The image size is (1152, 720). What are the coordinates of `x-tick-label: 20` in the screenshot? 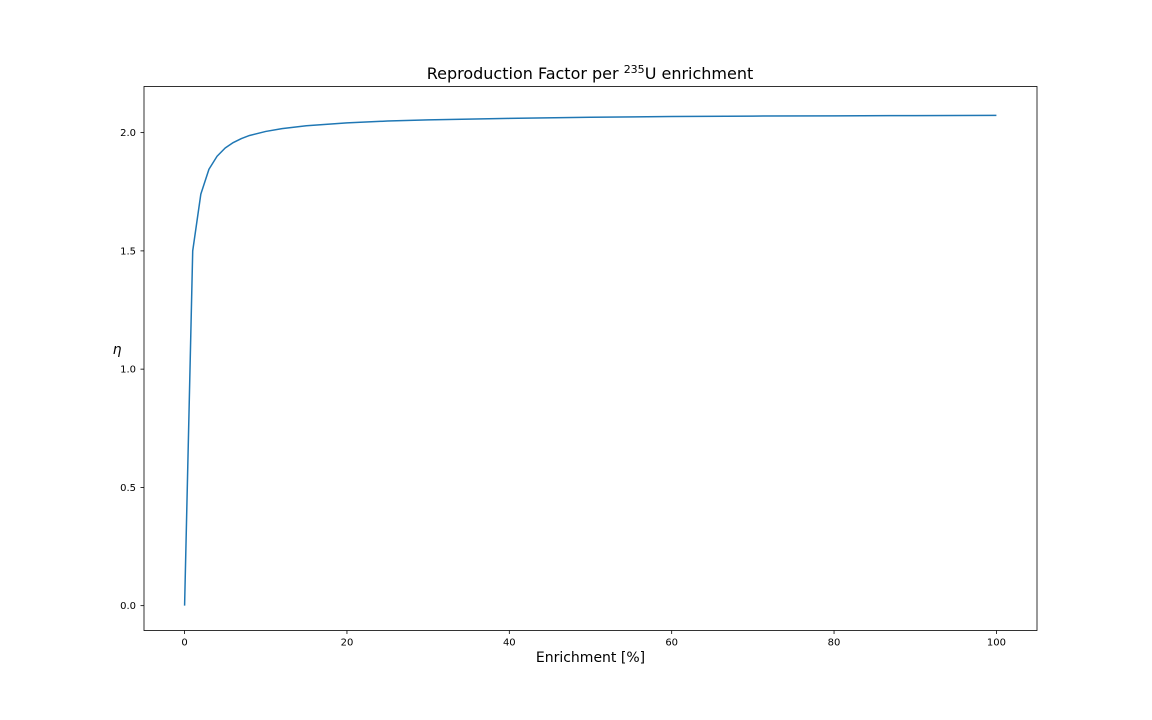 It's located at (347, 643).